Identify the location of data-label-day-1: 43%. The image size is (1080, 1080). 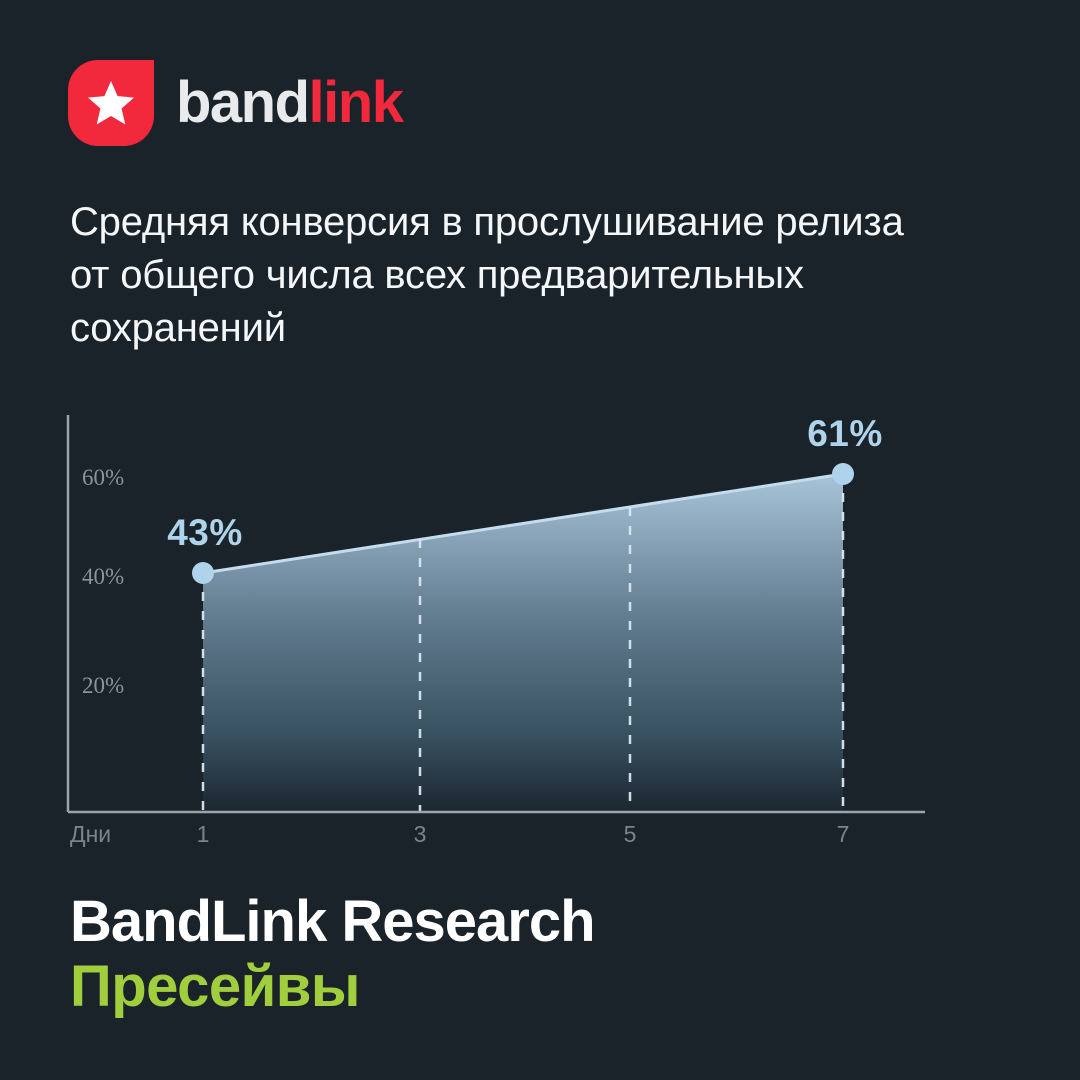
(205, 532).